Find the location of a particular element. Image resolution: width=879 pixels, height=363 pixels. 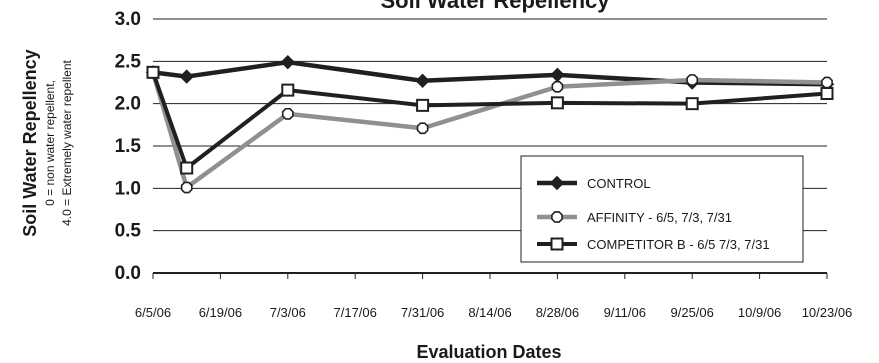

x-axis-label: Evaluation Dates is located at coordinates (488, 352).